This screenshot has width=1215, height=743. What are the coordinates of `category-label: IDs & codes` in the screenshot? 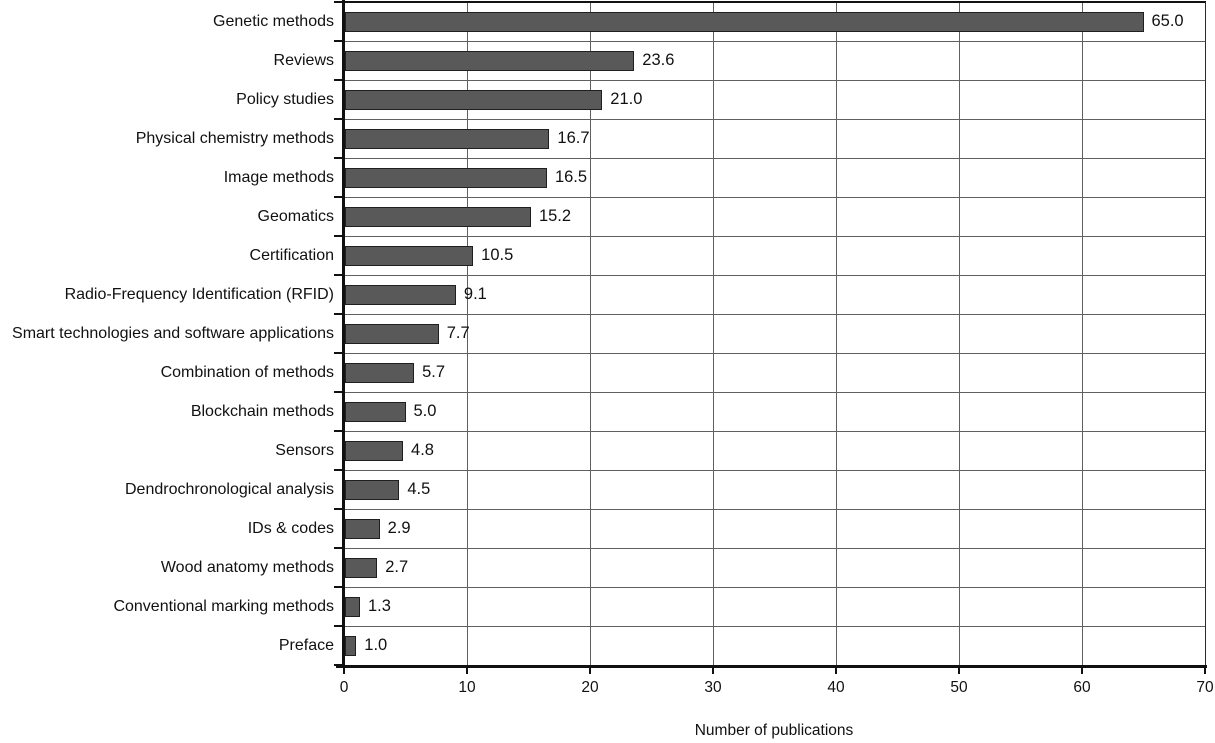 It's located at (290, 528).